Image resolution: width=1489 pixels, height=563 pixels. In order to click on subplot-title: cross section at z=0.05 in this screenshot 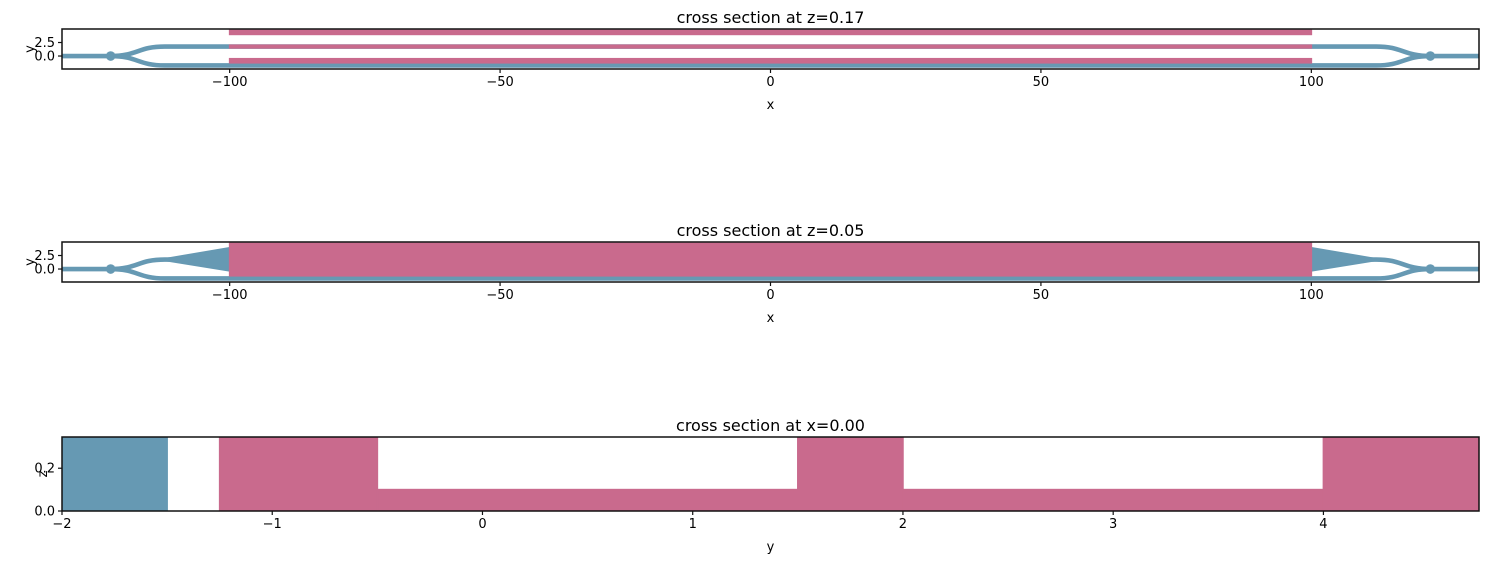, I will do `click(771, 230)`.